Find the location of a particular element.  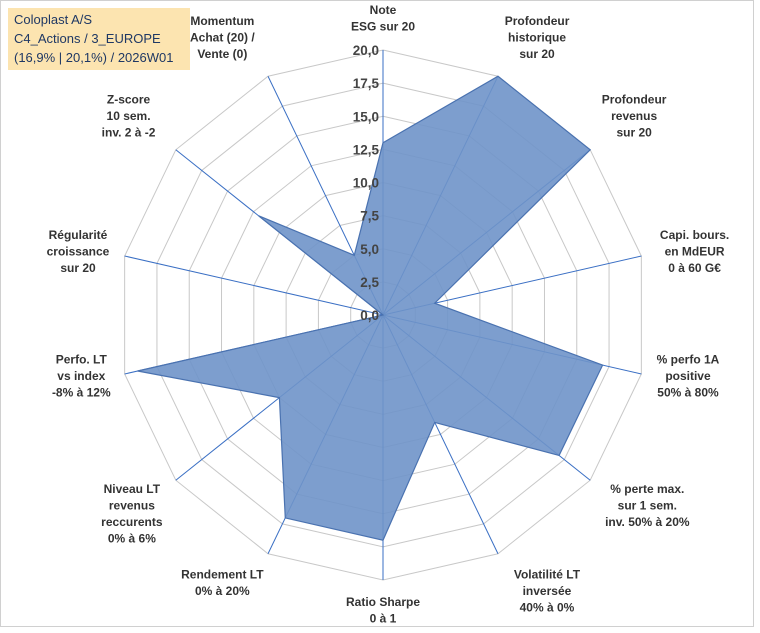

axis-label: Capi. bours. en MdEUR 0 à 60 G€ is located at coordinates (694, 251).